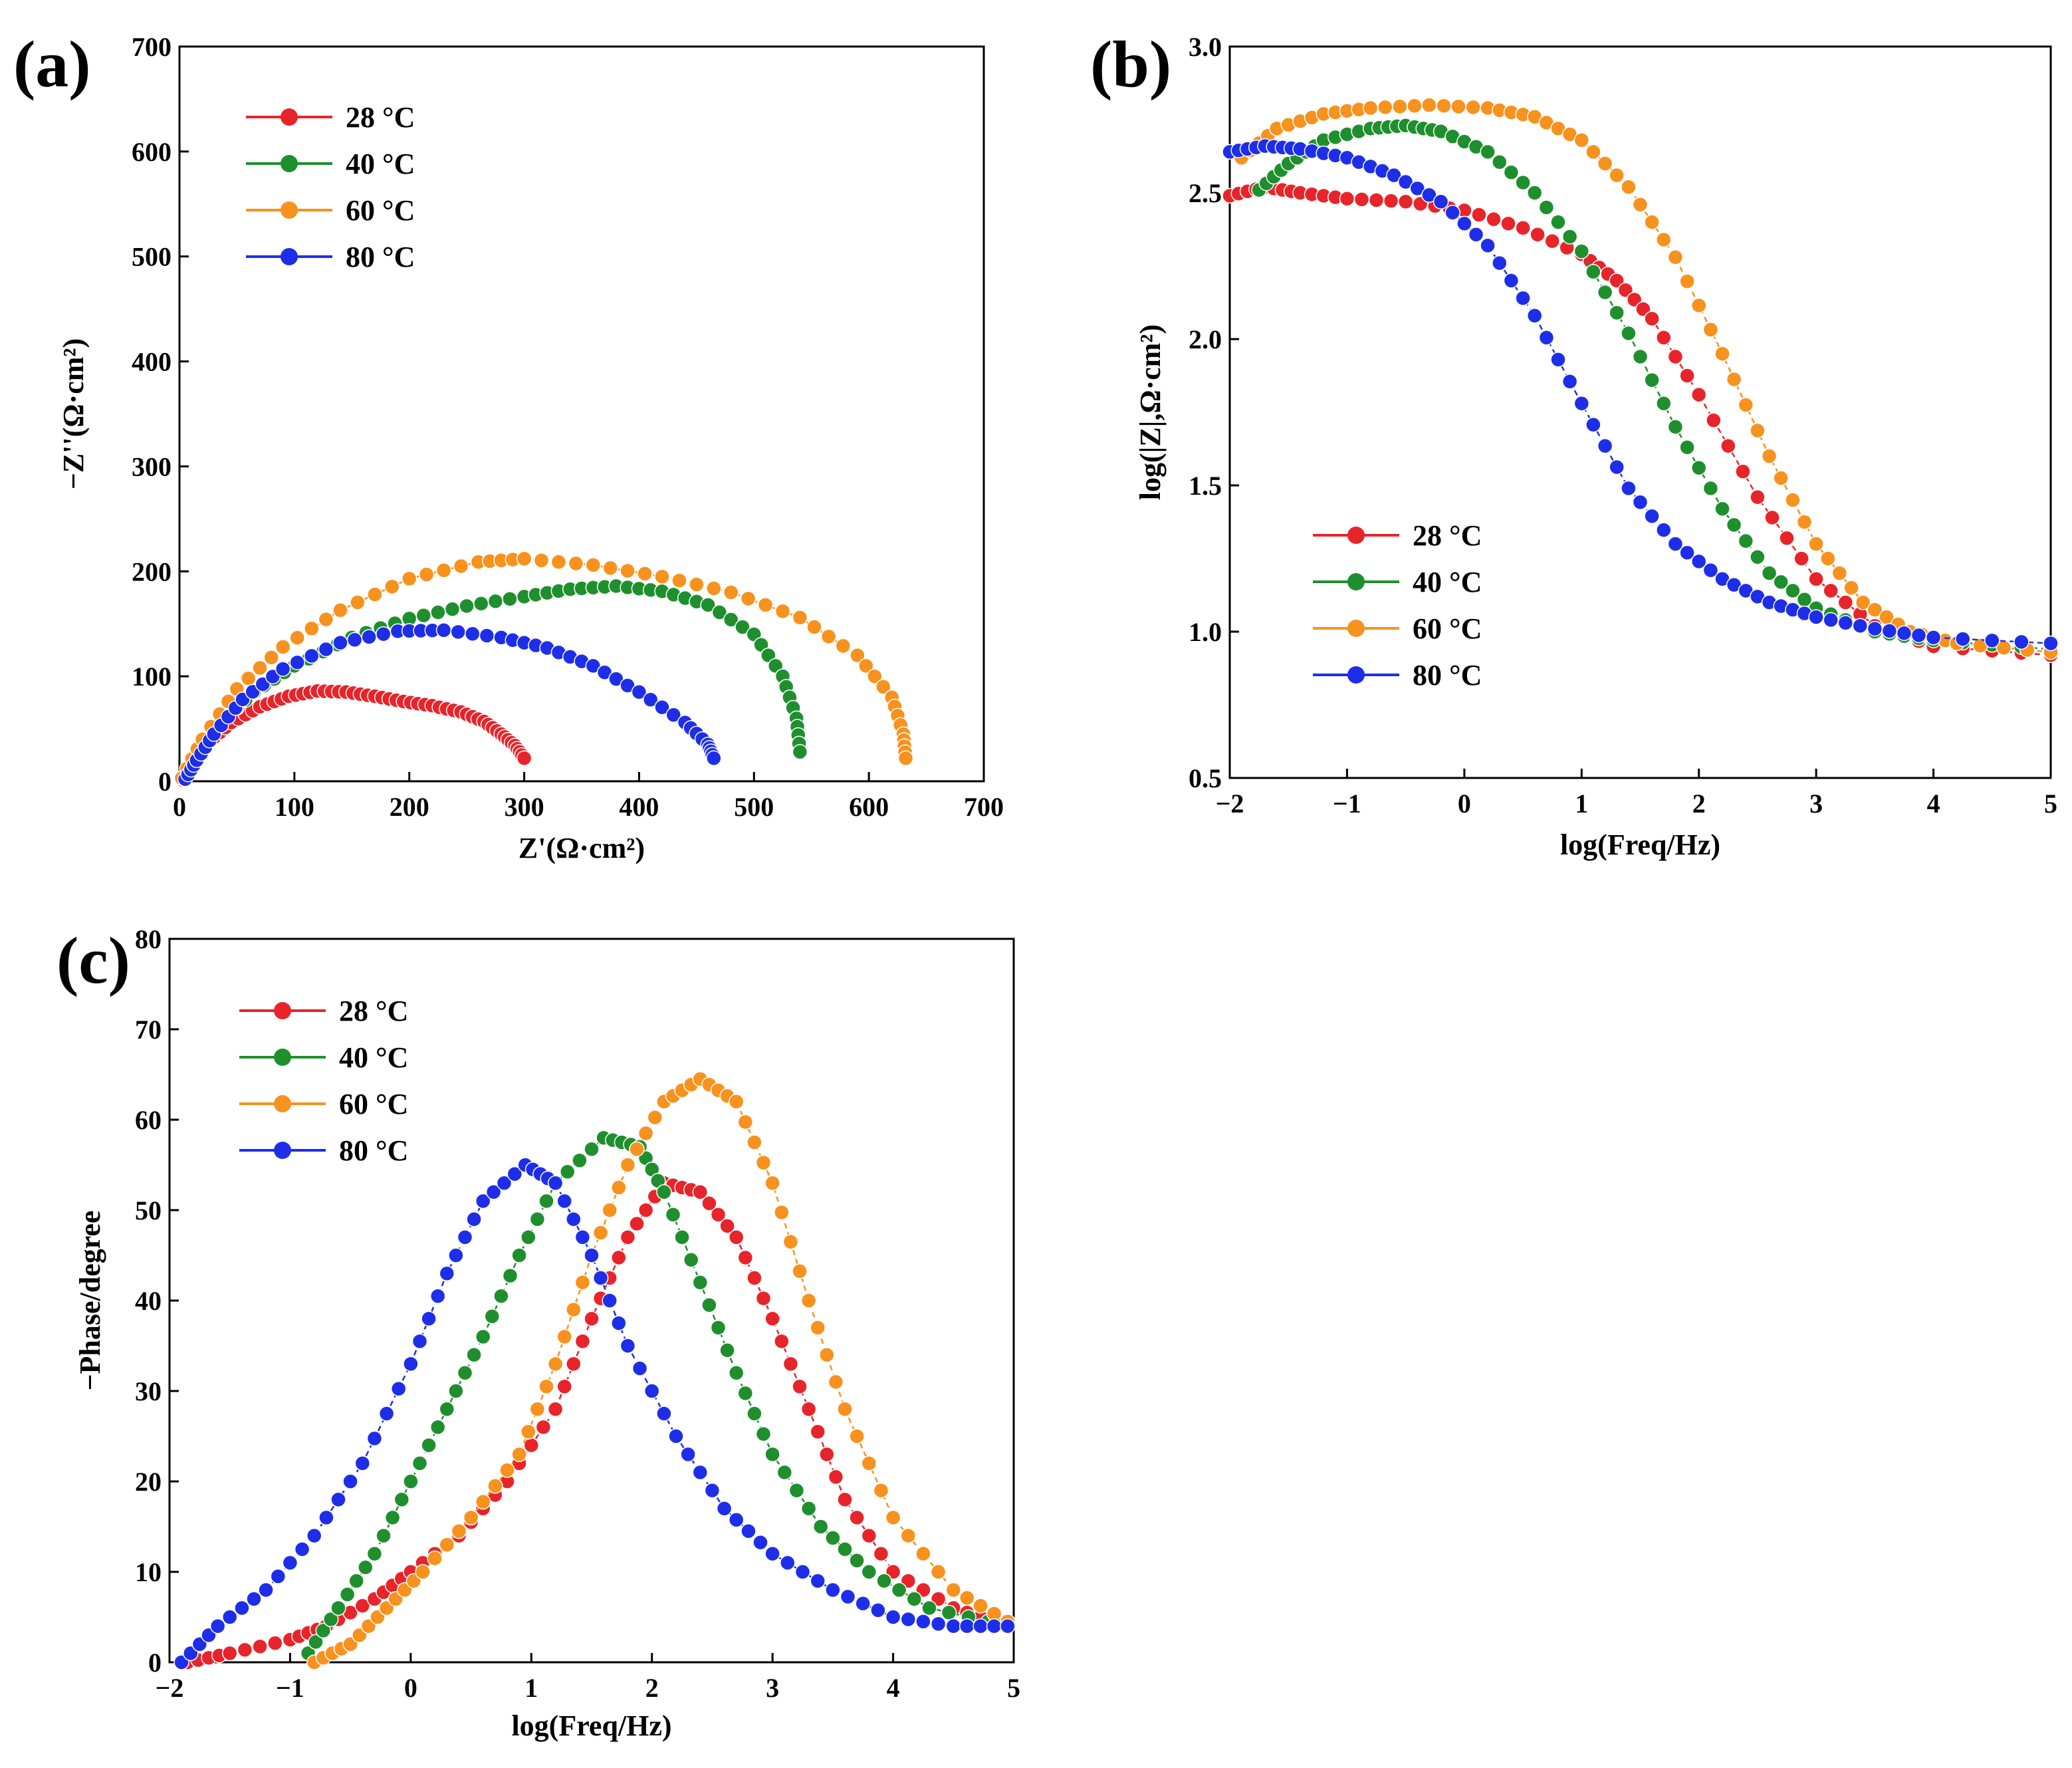  What do you see at coordinates (290, 1688) in the screenshot?
I see `x-tick-label: −1` at bounding box center [290, 1688].